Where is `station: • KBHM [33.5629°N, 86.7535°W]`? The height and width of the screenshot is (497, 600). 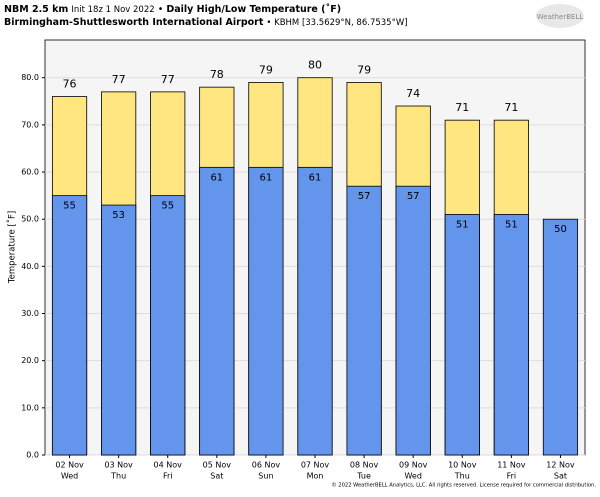
station: • KBHM [33.5629°N, 86.7535°W] is located at coordinates (336, 23).